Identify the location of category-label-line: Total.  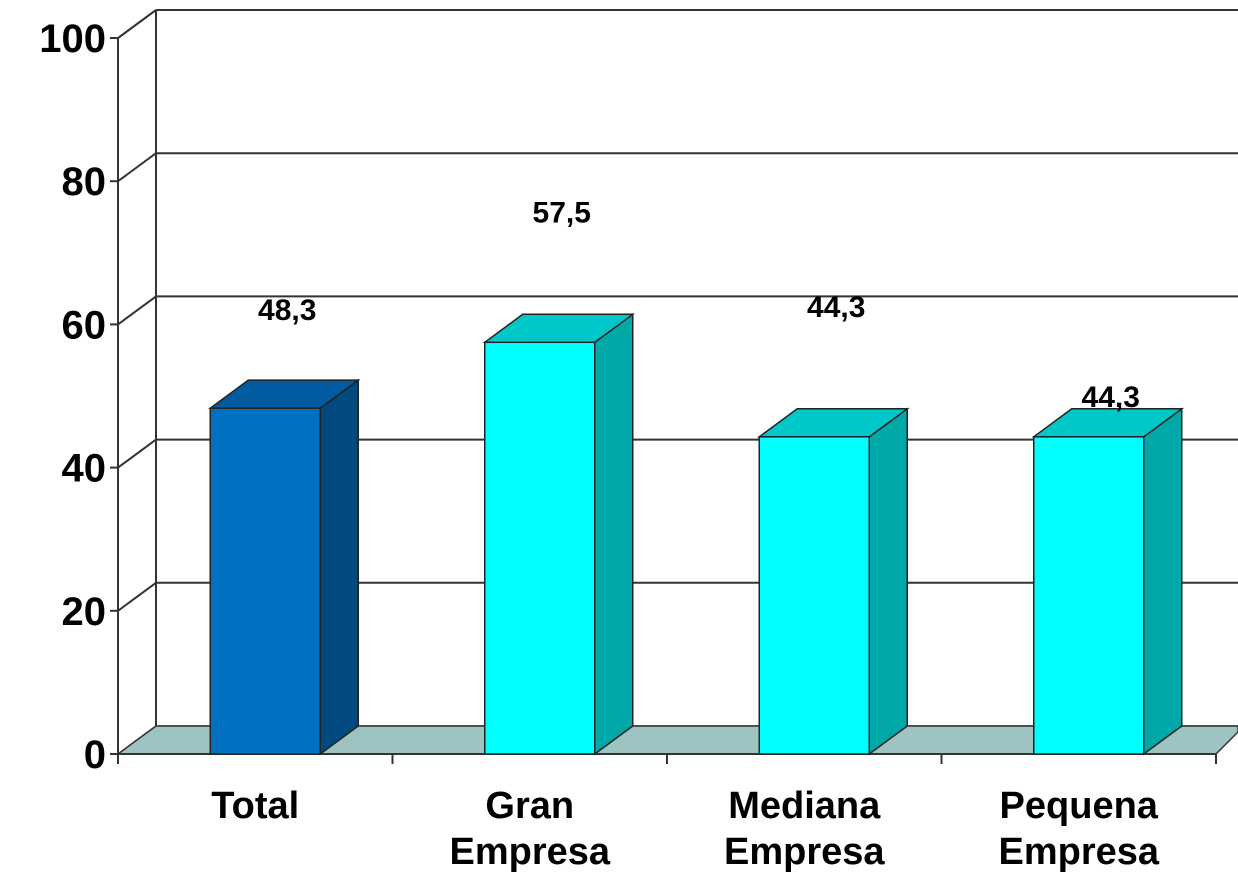
(255, 806).